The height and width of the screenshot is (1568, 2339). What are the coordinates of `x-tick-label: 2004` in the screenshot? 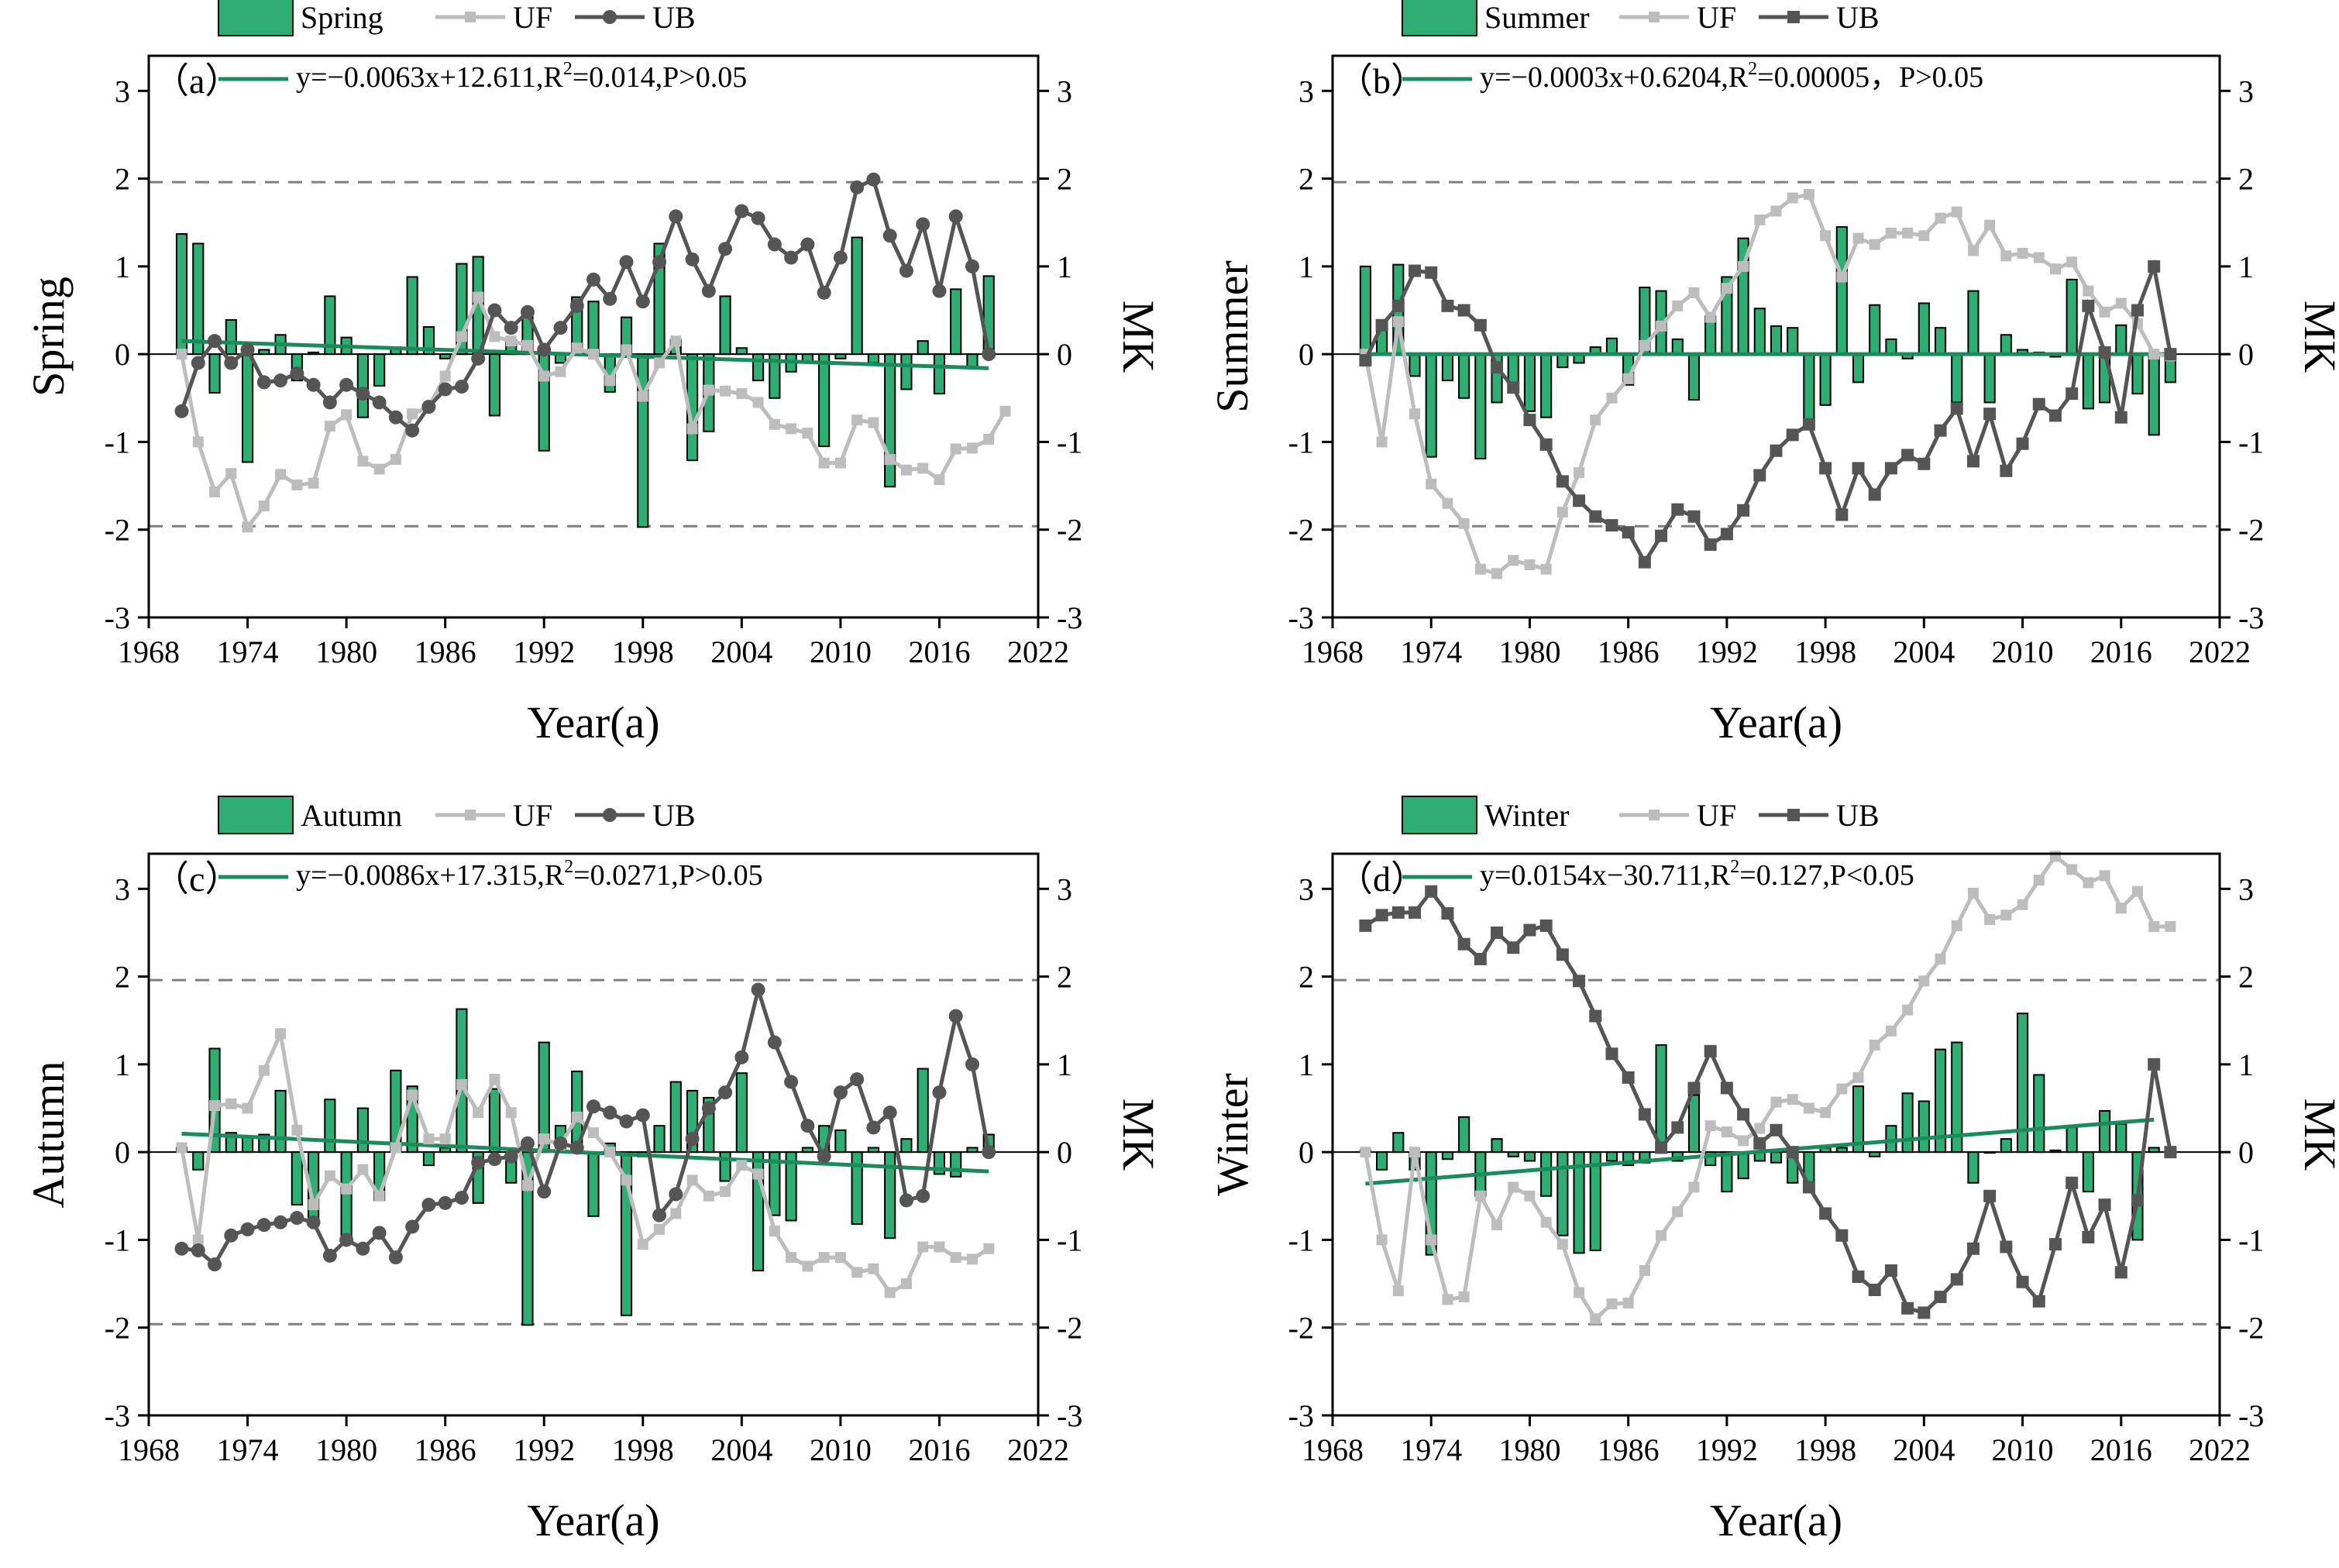 It's located at (1924, 651).